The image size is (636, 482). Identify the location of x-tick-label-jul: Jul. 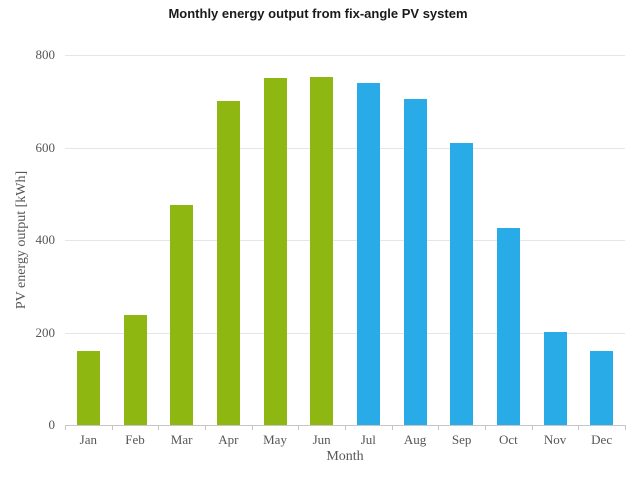
(368, 439).